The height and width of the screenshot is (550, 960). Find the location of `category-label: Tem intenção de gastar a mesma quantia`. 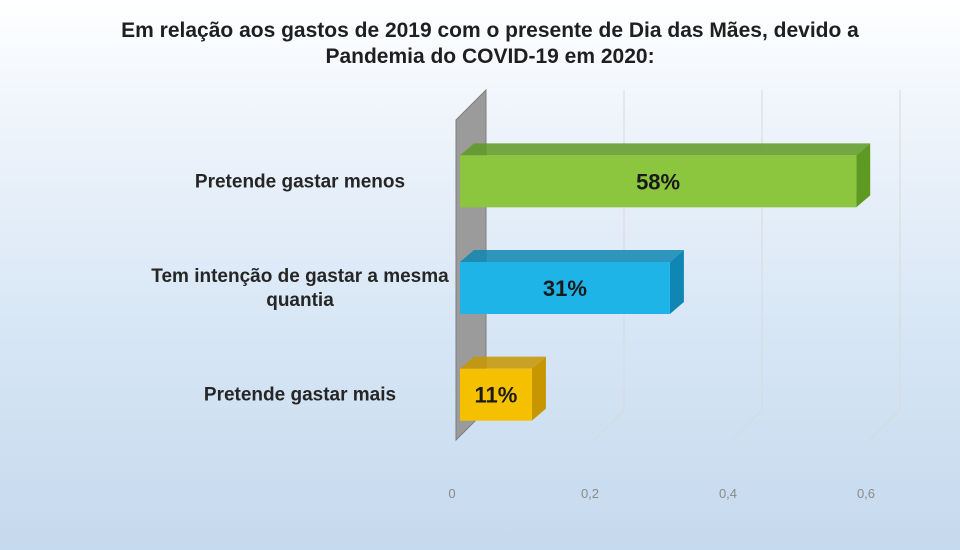

category-label: Tem intenção de gastar a mesma quantia is located at coordinates (300, 288).